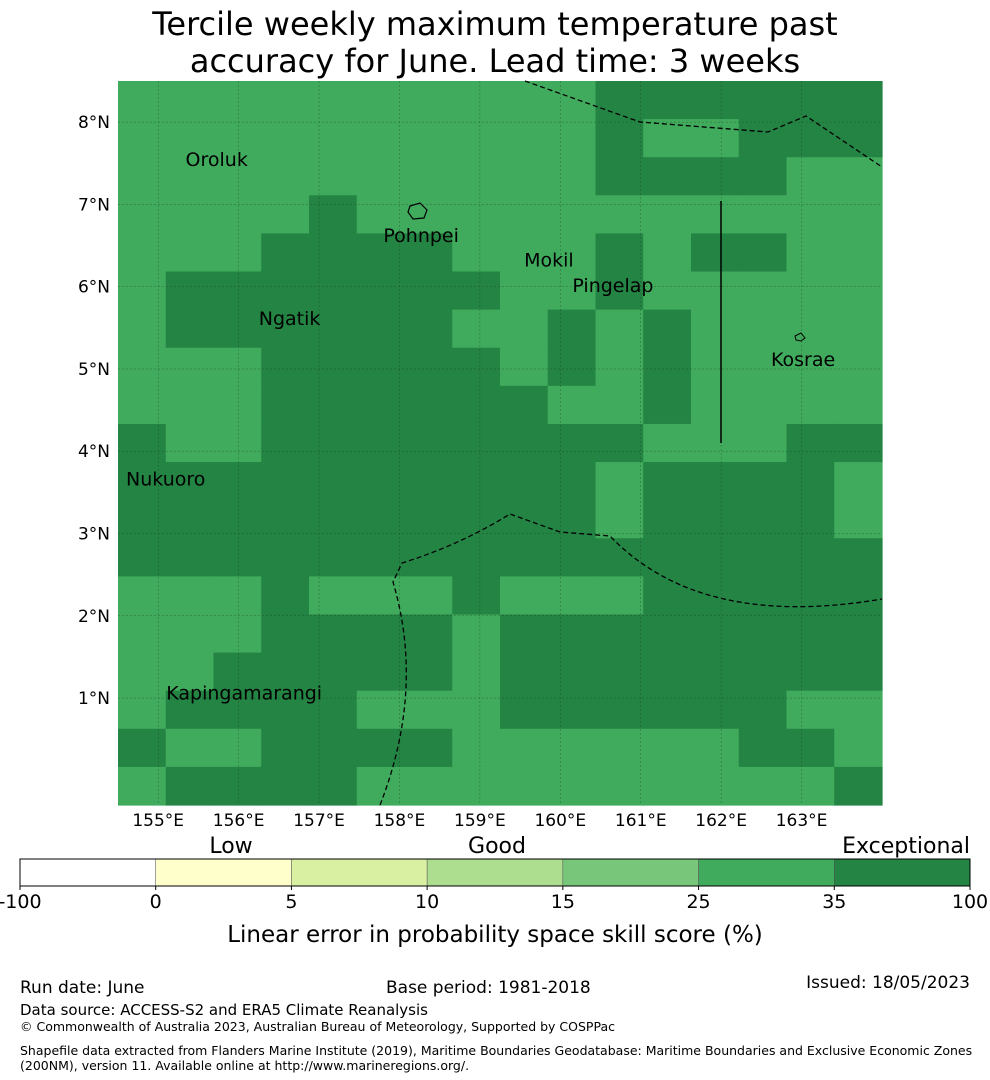 This screenshot has height=1080, width=990. Describe the element at coordinates (497, 846) in the screenshot. I see `colorbar-category-label: Good` at that location.